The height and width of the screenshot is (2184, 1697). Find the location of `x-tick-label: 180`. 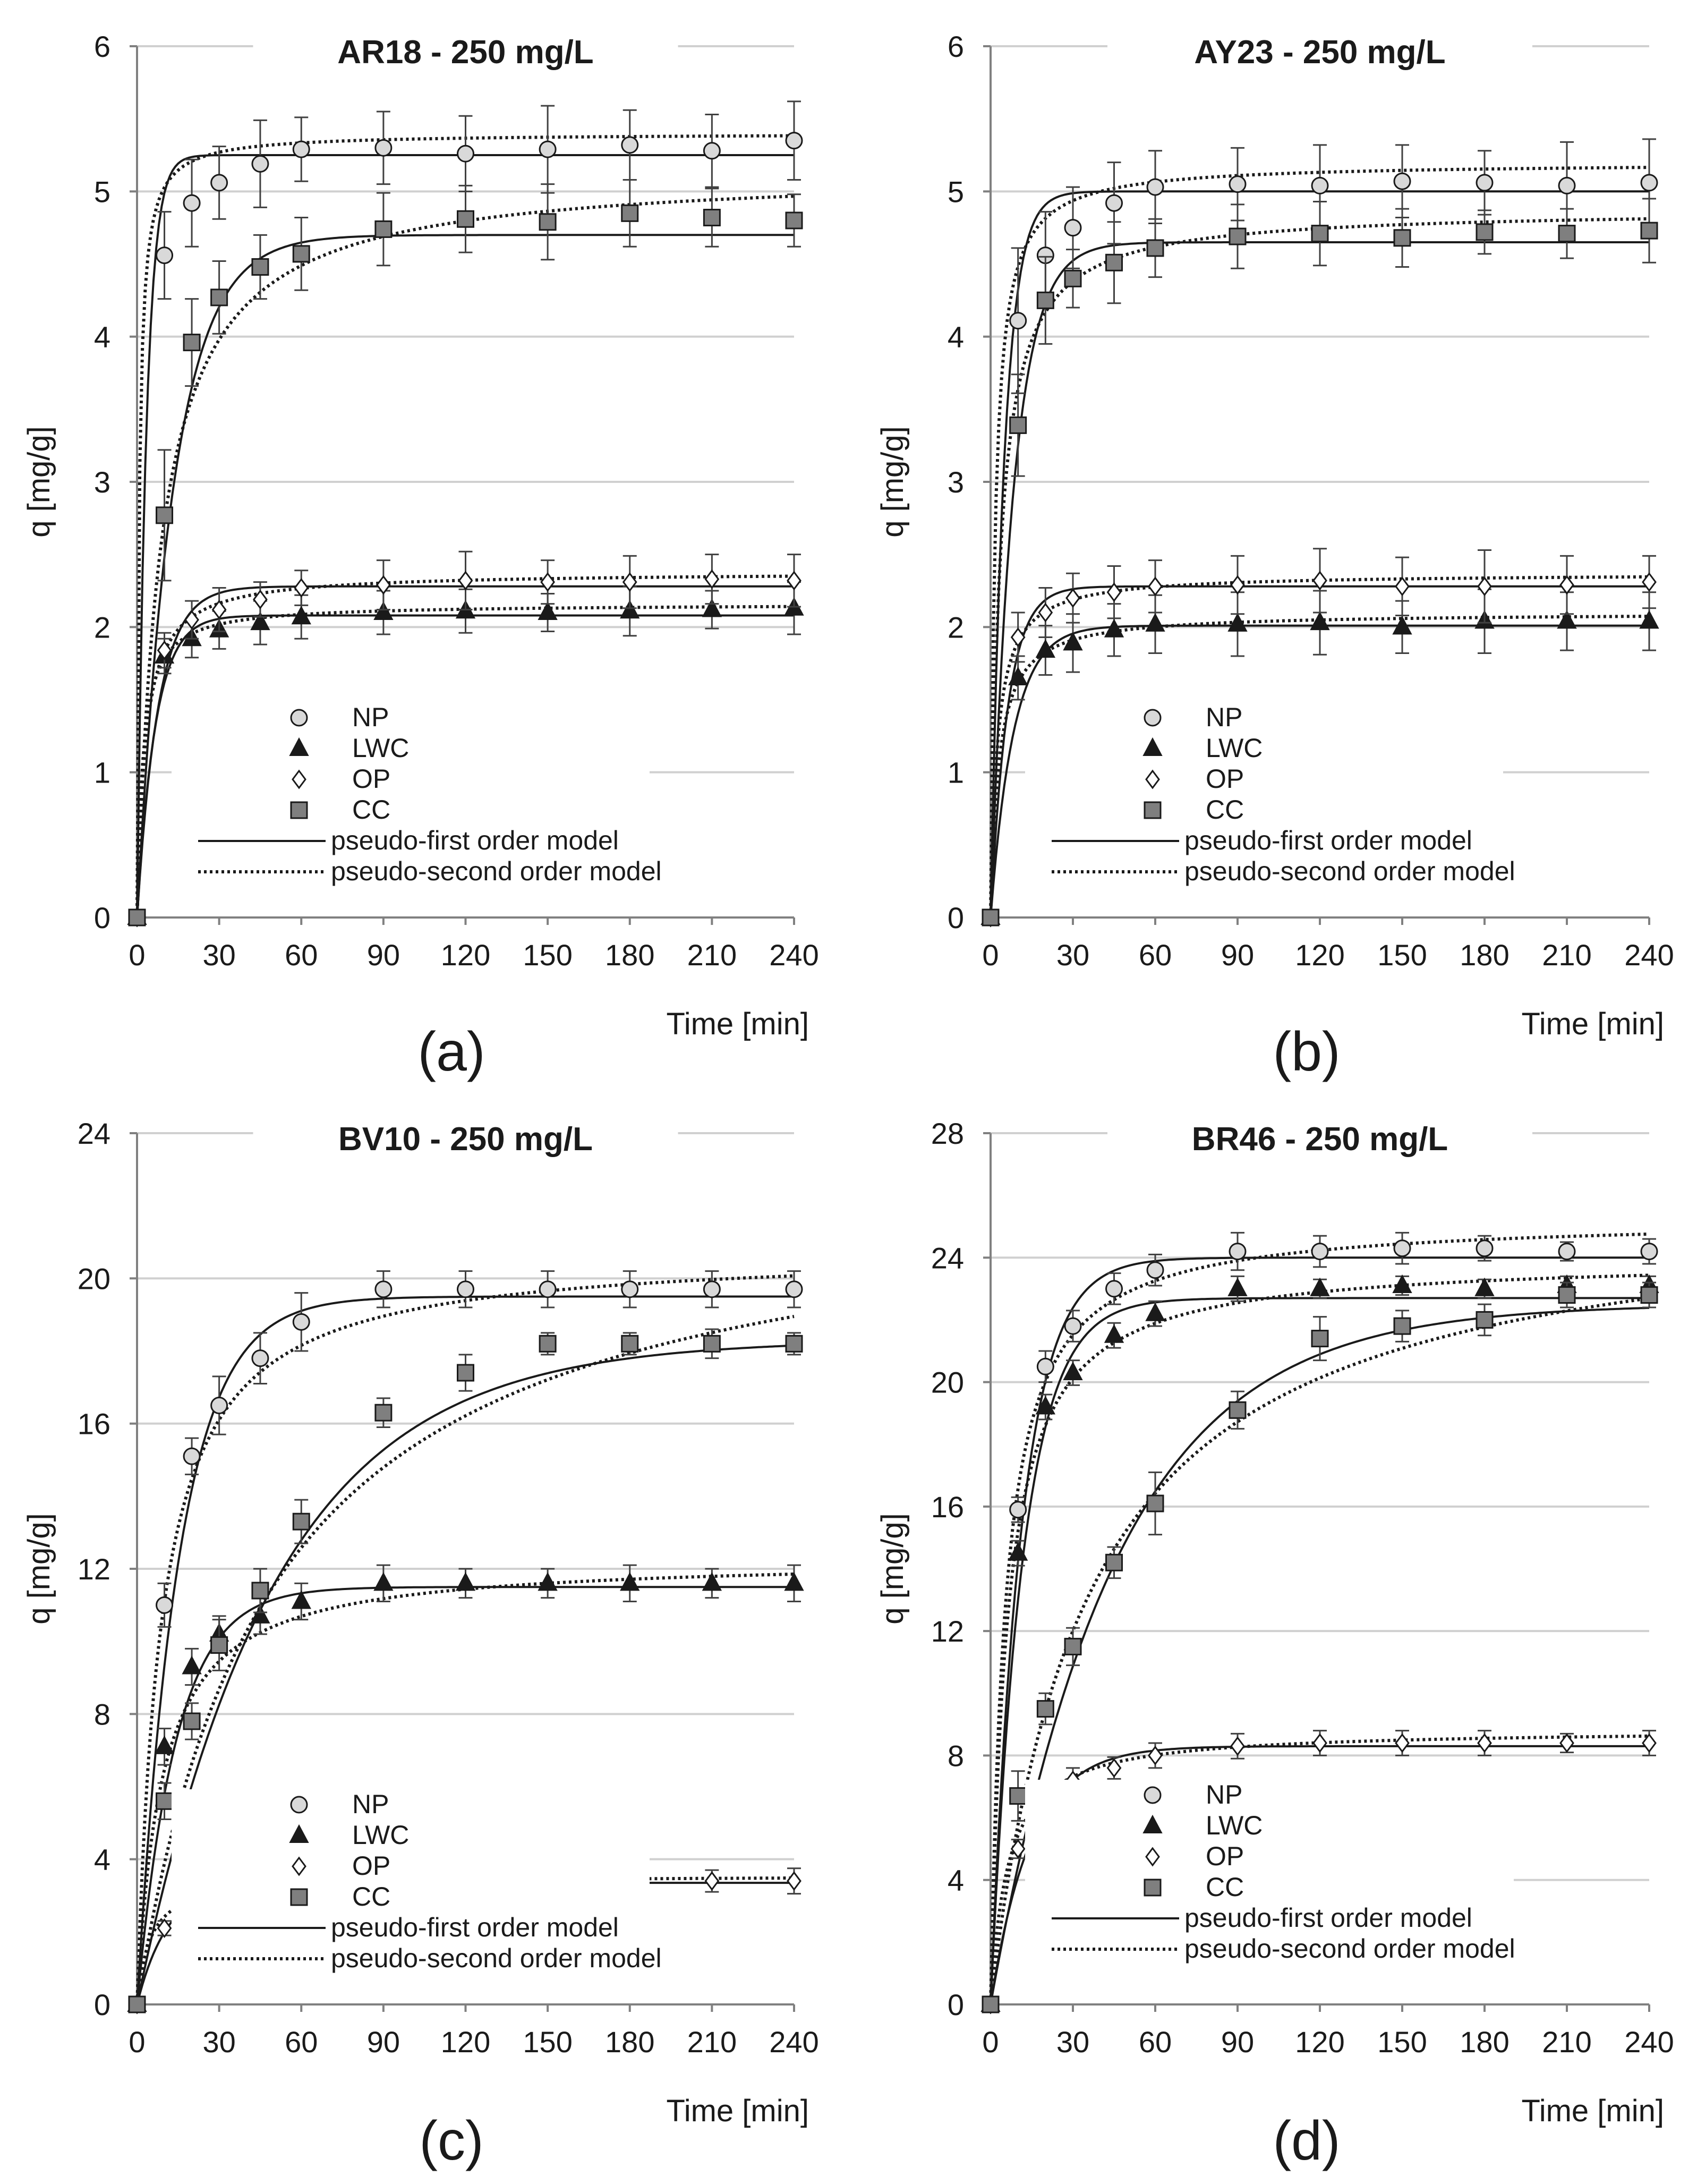

x-tick-label: 180 is located at coordinates (1484, 955).